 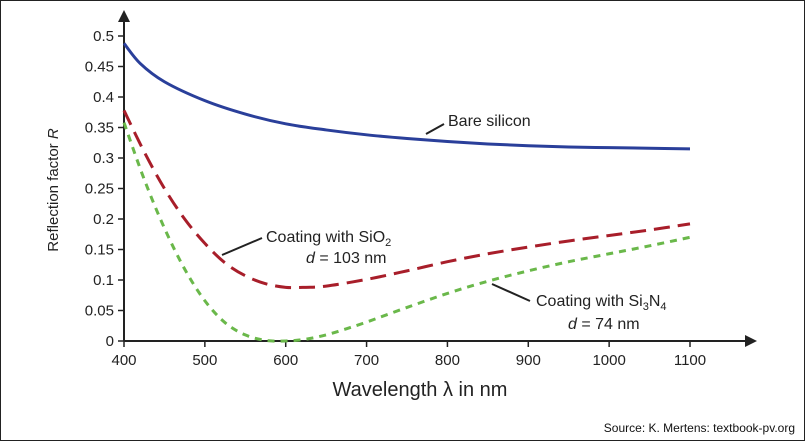 I want to click on si3n4-thickness: d = 74 nm, so click(x=604, y=324).